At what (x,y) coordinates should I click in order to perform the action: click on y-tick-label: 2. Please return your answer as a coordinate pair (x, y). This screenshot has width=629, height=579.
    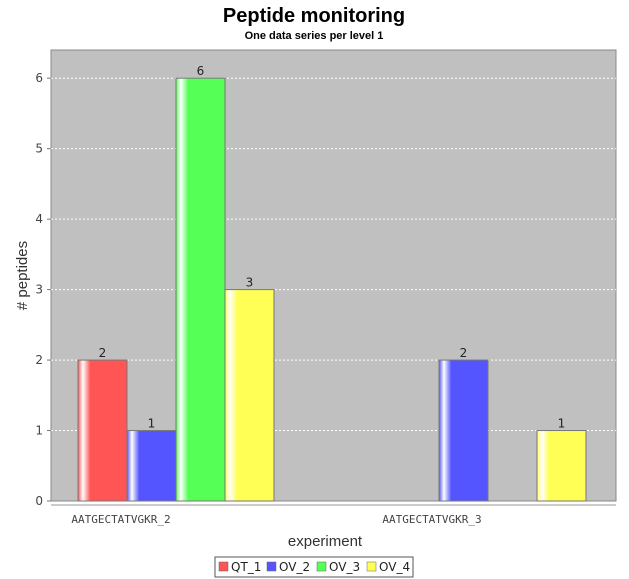
    Looking at the image, I should click on (39, 360).